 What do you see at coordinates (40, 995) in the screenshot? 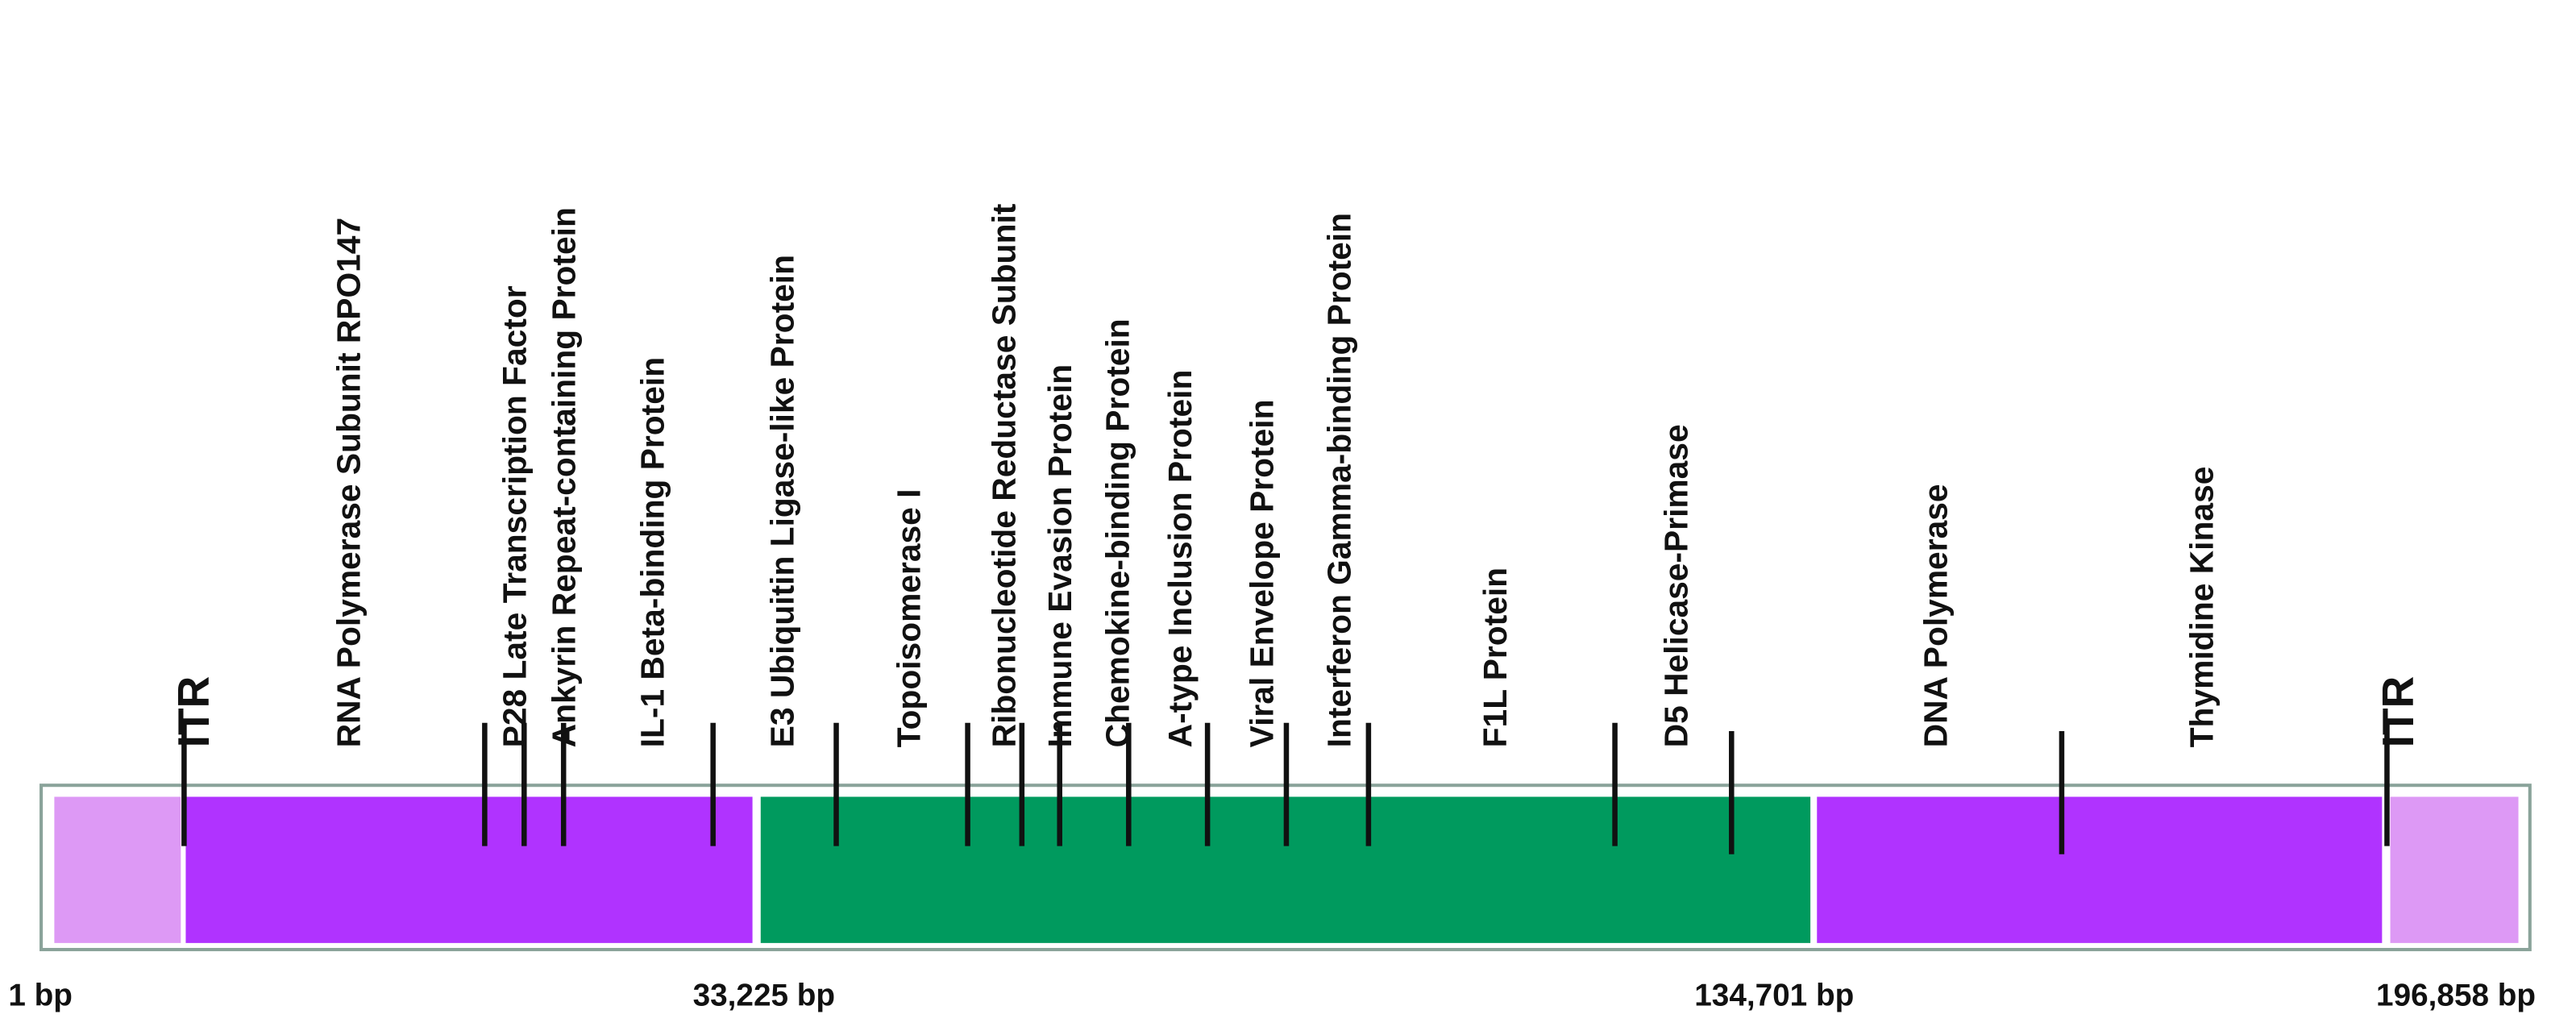
I see `coordinate-label: 1 bp` at bounding box center [40, 995].